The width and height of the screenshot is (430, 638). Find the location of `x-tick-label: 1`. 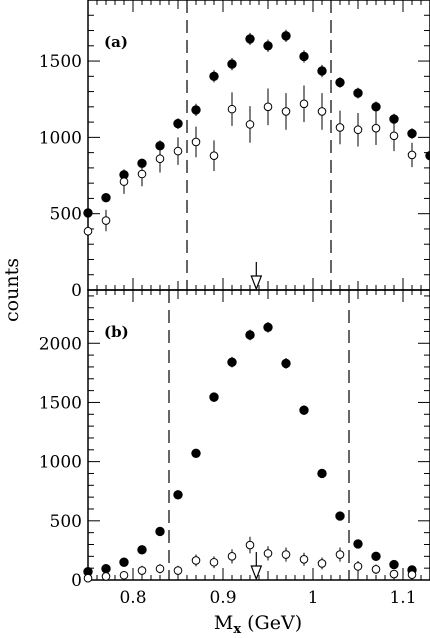

x-tick-label: 1 is located at coordinates (313, 598).